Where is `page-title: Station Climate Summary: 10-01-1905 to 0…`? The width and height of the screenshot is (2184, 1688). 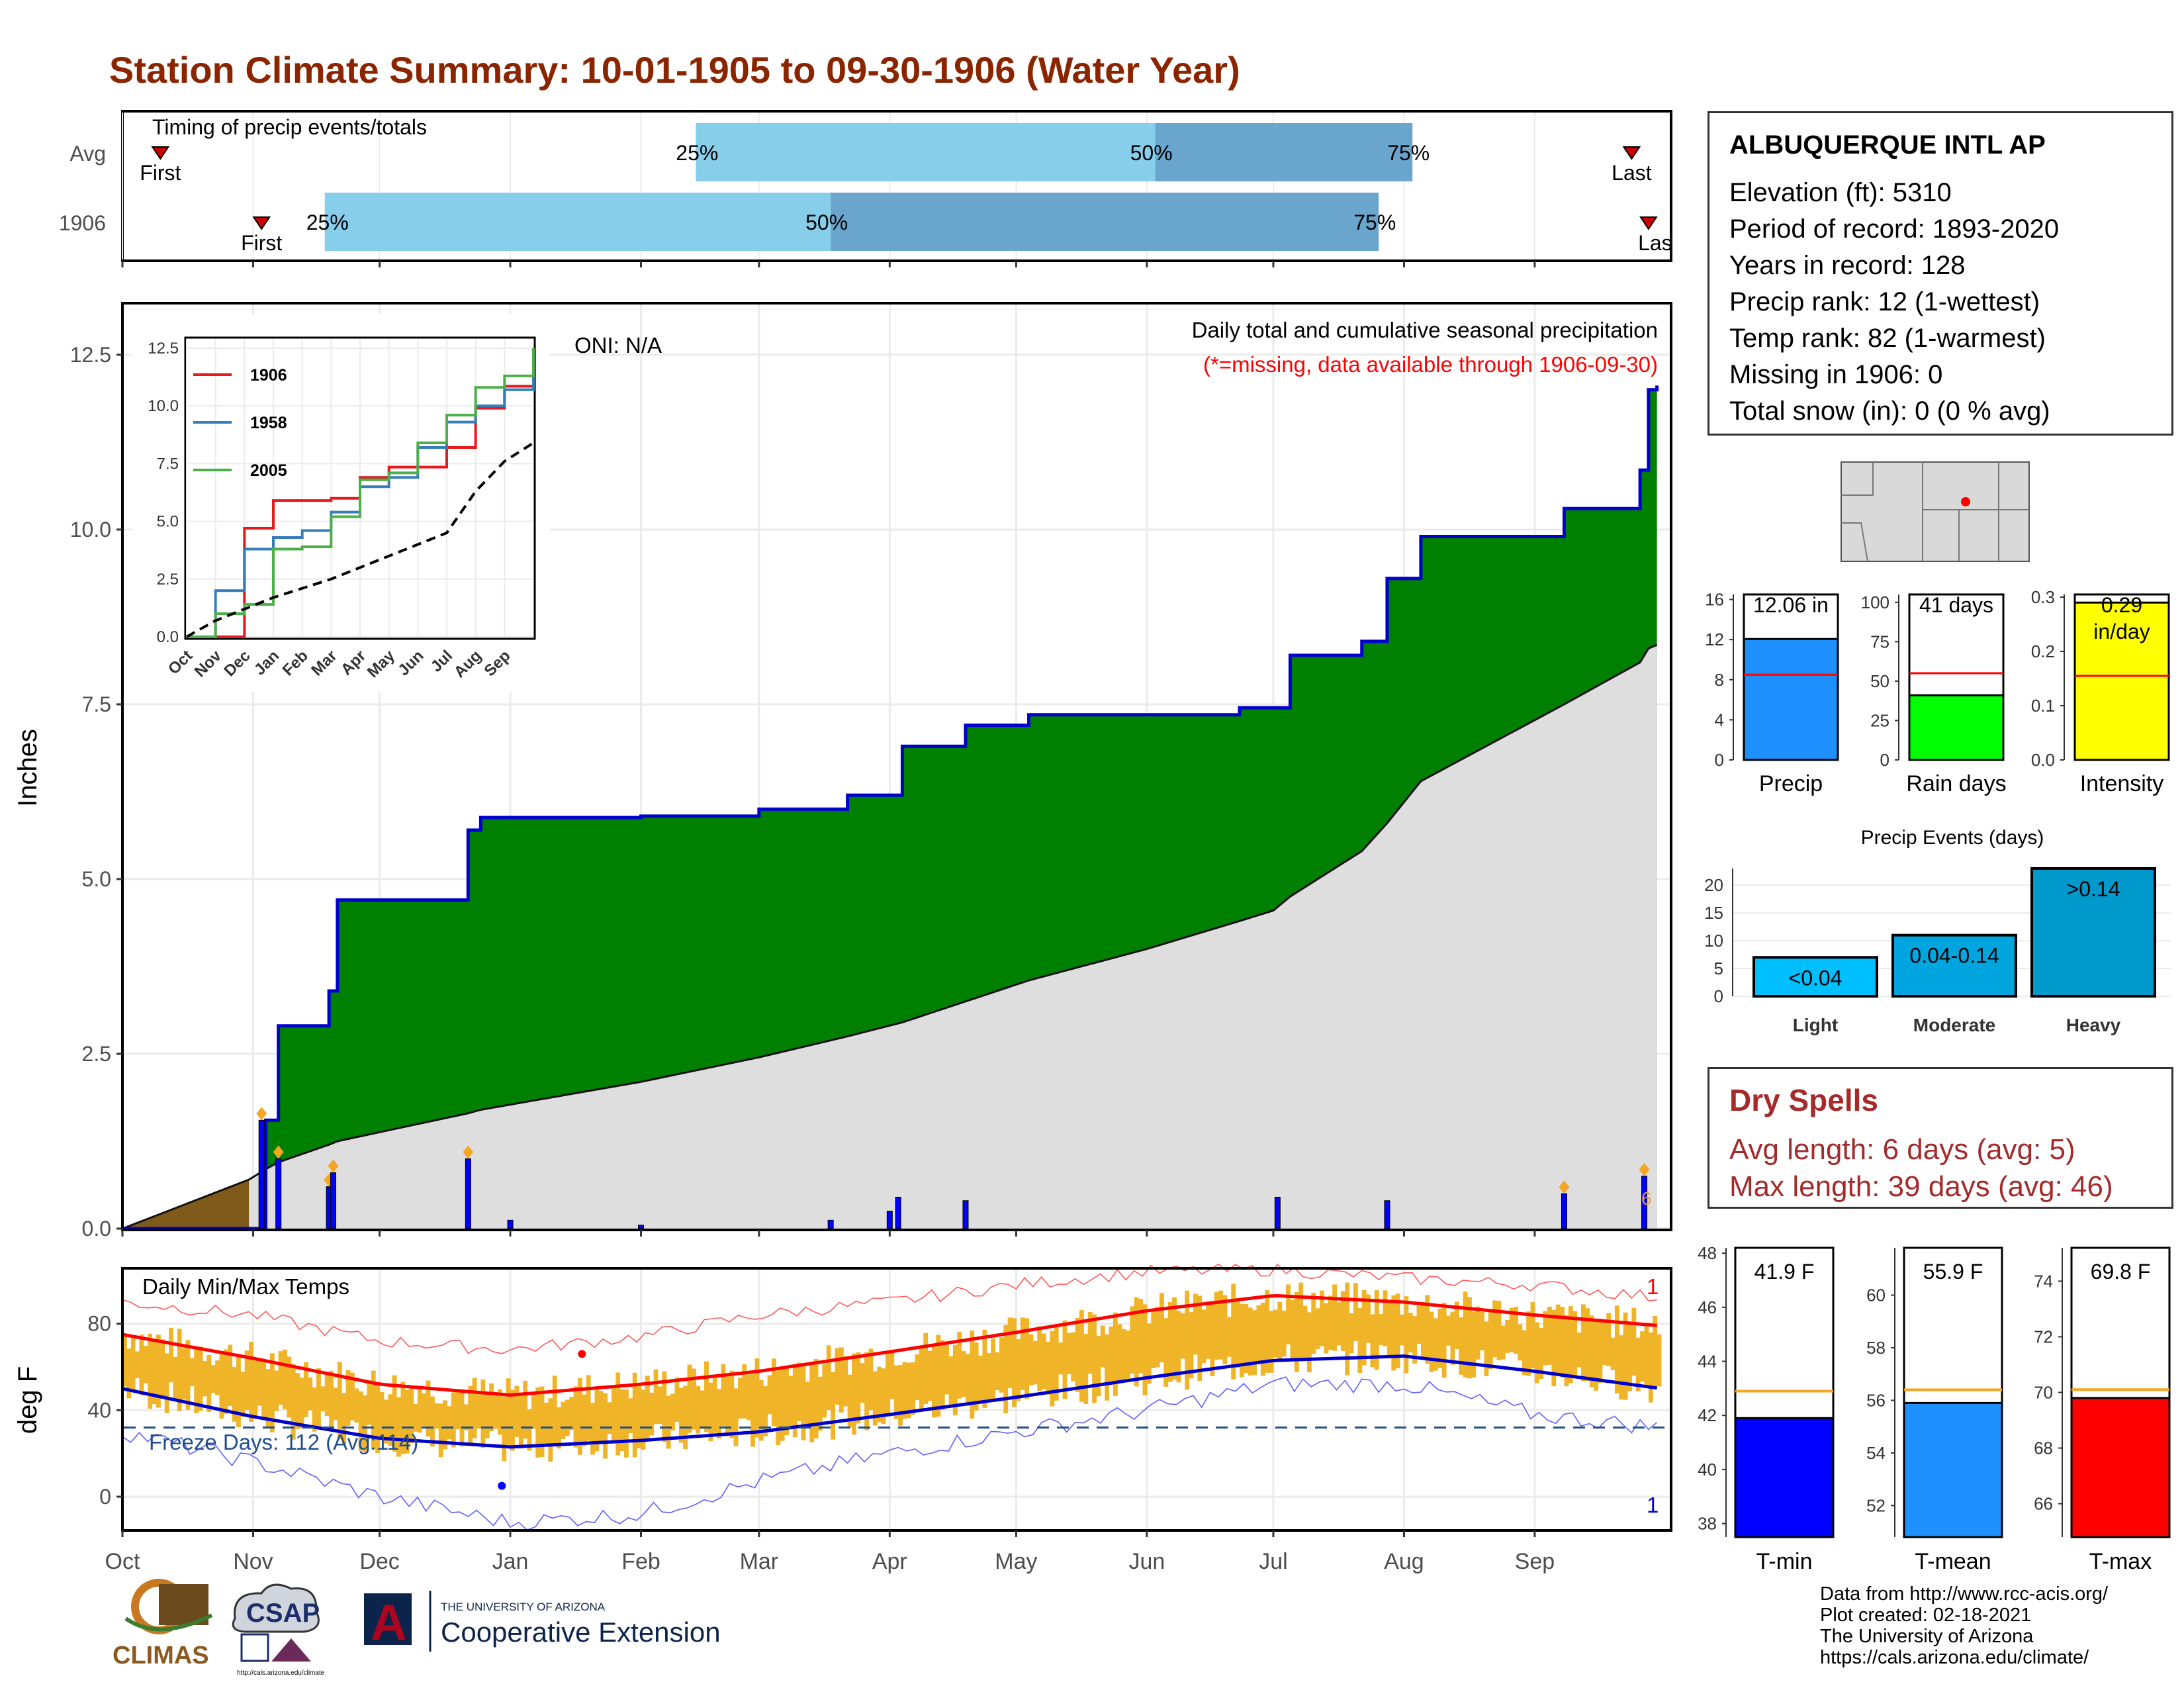 page-title: Station Climate Summary: 10-01-1905 to 0… is located at coordinates (675, 70).